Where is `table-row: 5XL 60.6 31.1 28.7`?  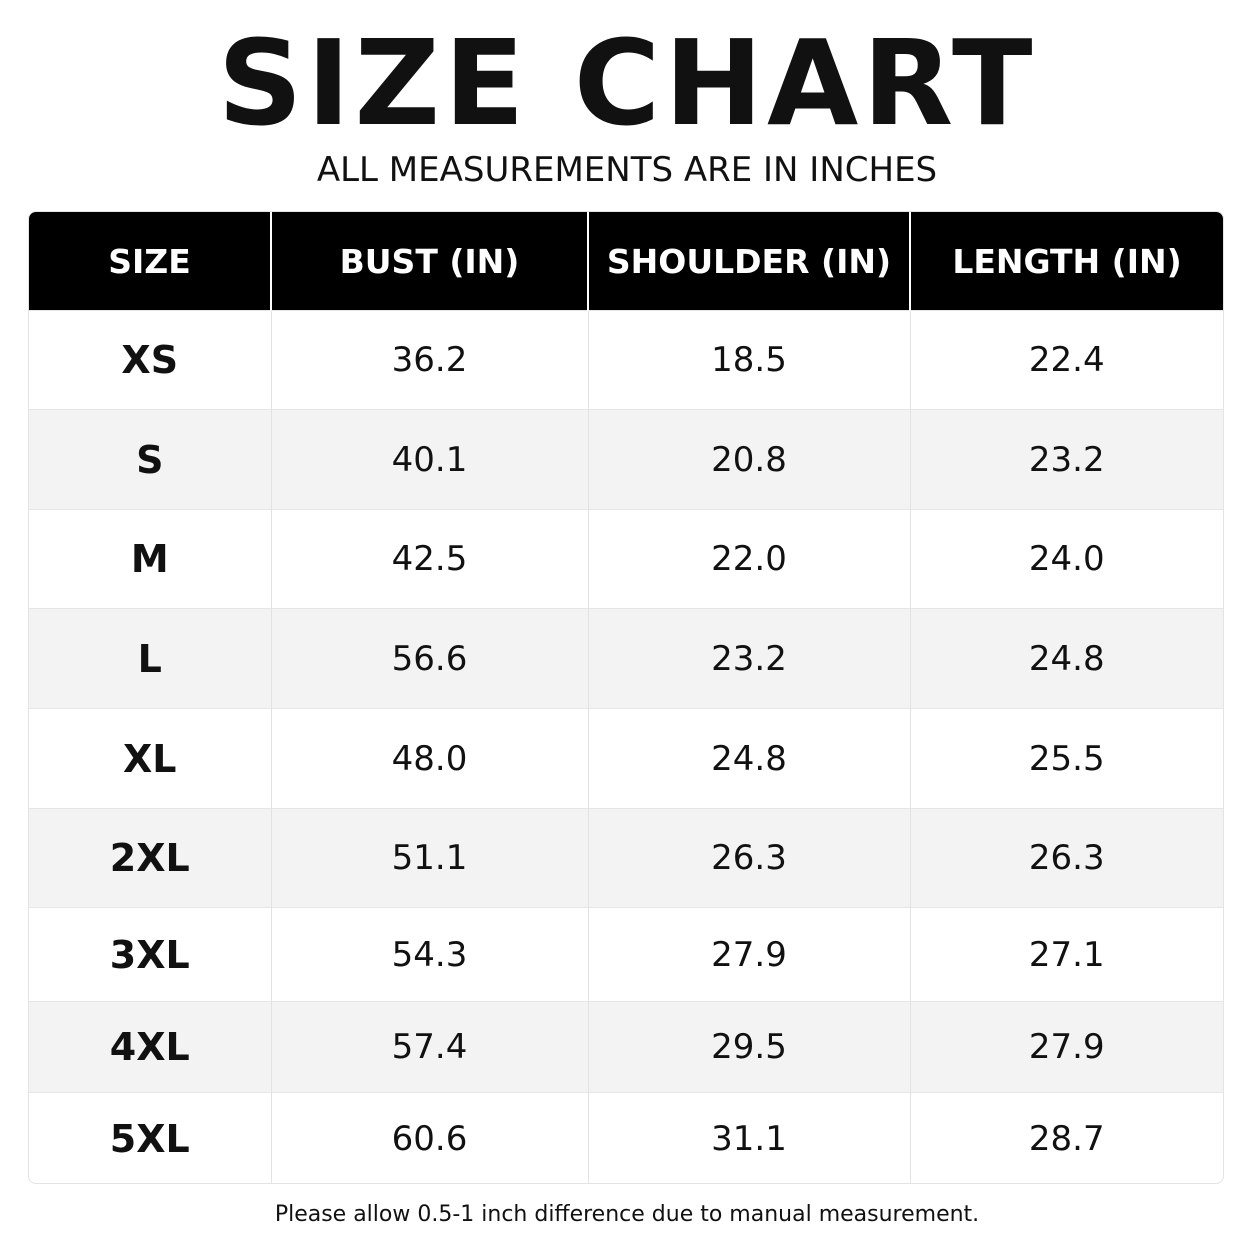
table-row: 5XL 60.6 31.1 28.7 is located at coordinates (626, 1137).